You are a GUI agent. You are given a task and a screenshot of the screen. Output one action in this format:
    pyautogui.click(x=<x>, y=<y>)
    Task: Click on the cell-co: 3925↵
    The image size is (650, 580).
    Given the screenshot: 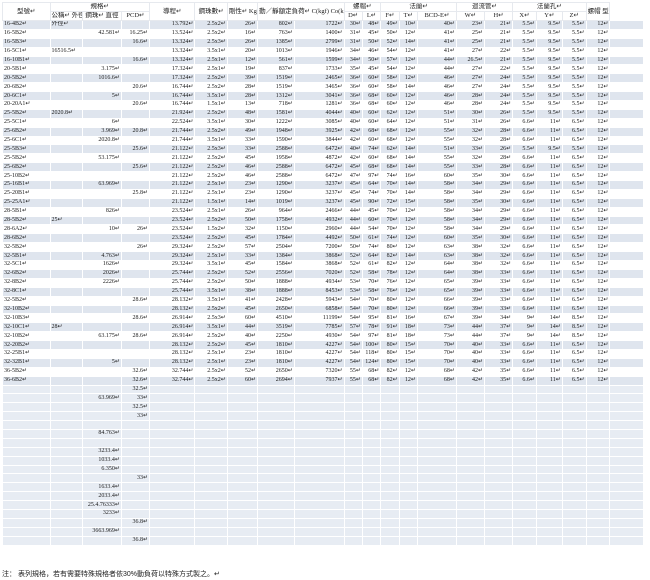 What is the action you would take?
    pyautogui.click(x=319, y=131)
    